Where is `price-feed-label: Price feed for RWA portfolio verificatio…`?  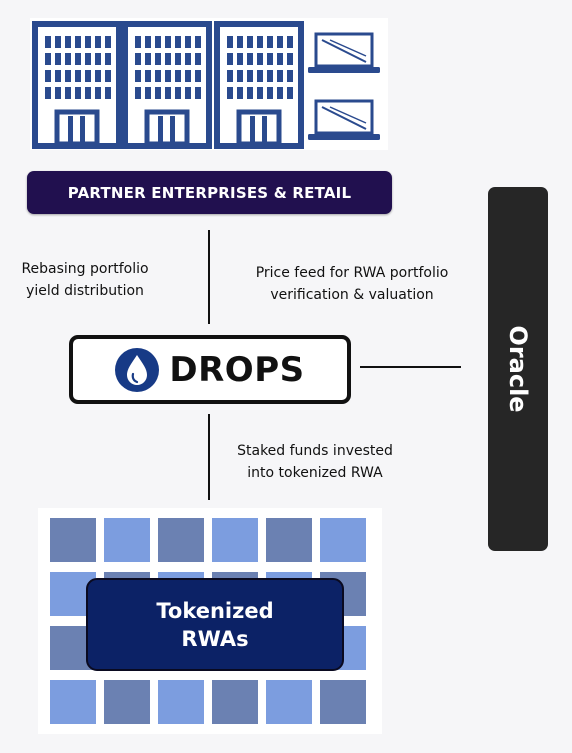
price-feed-label: Price feed for RWA portfolio verificatio… is located at coordinates (352, 284).